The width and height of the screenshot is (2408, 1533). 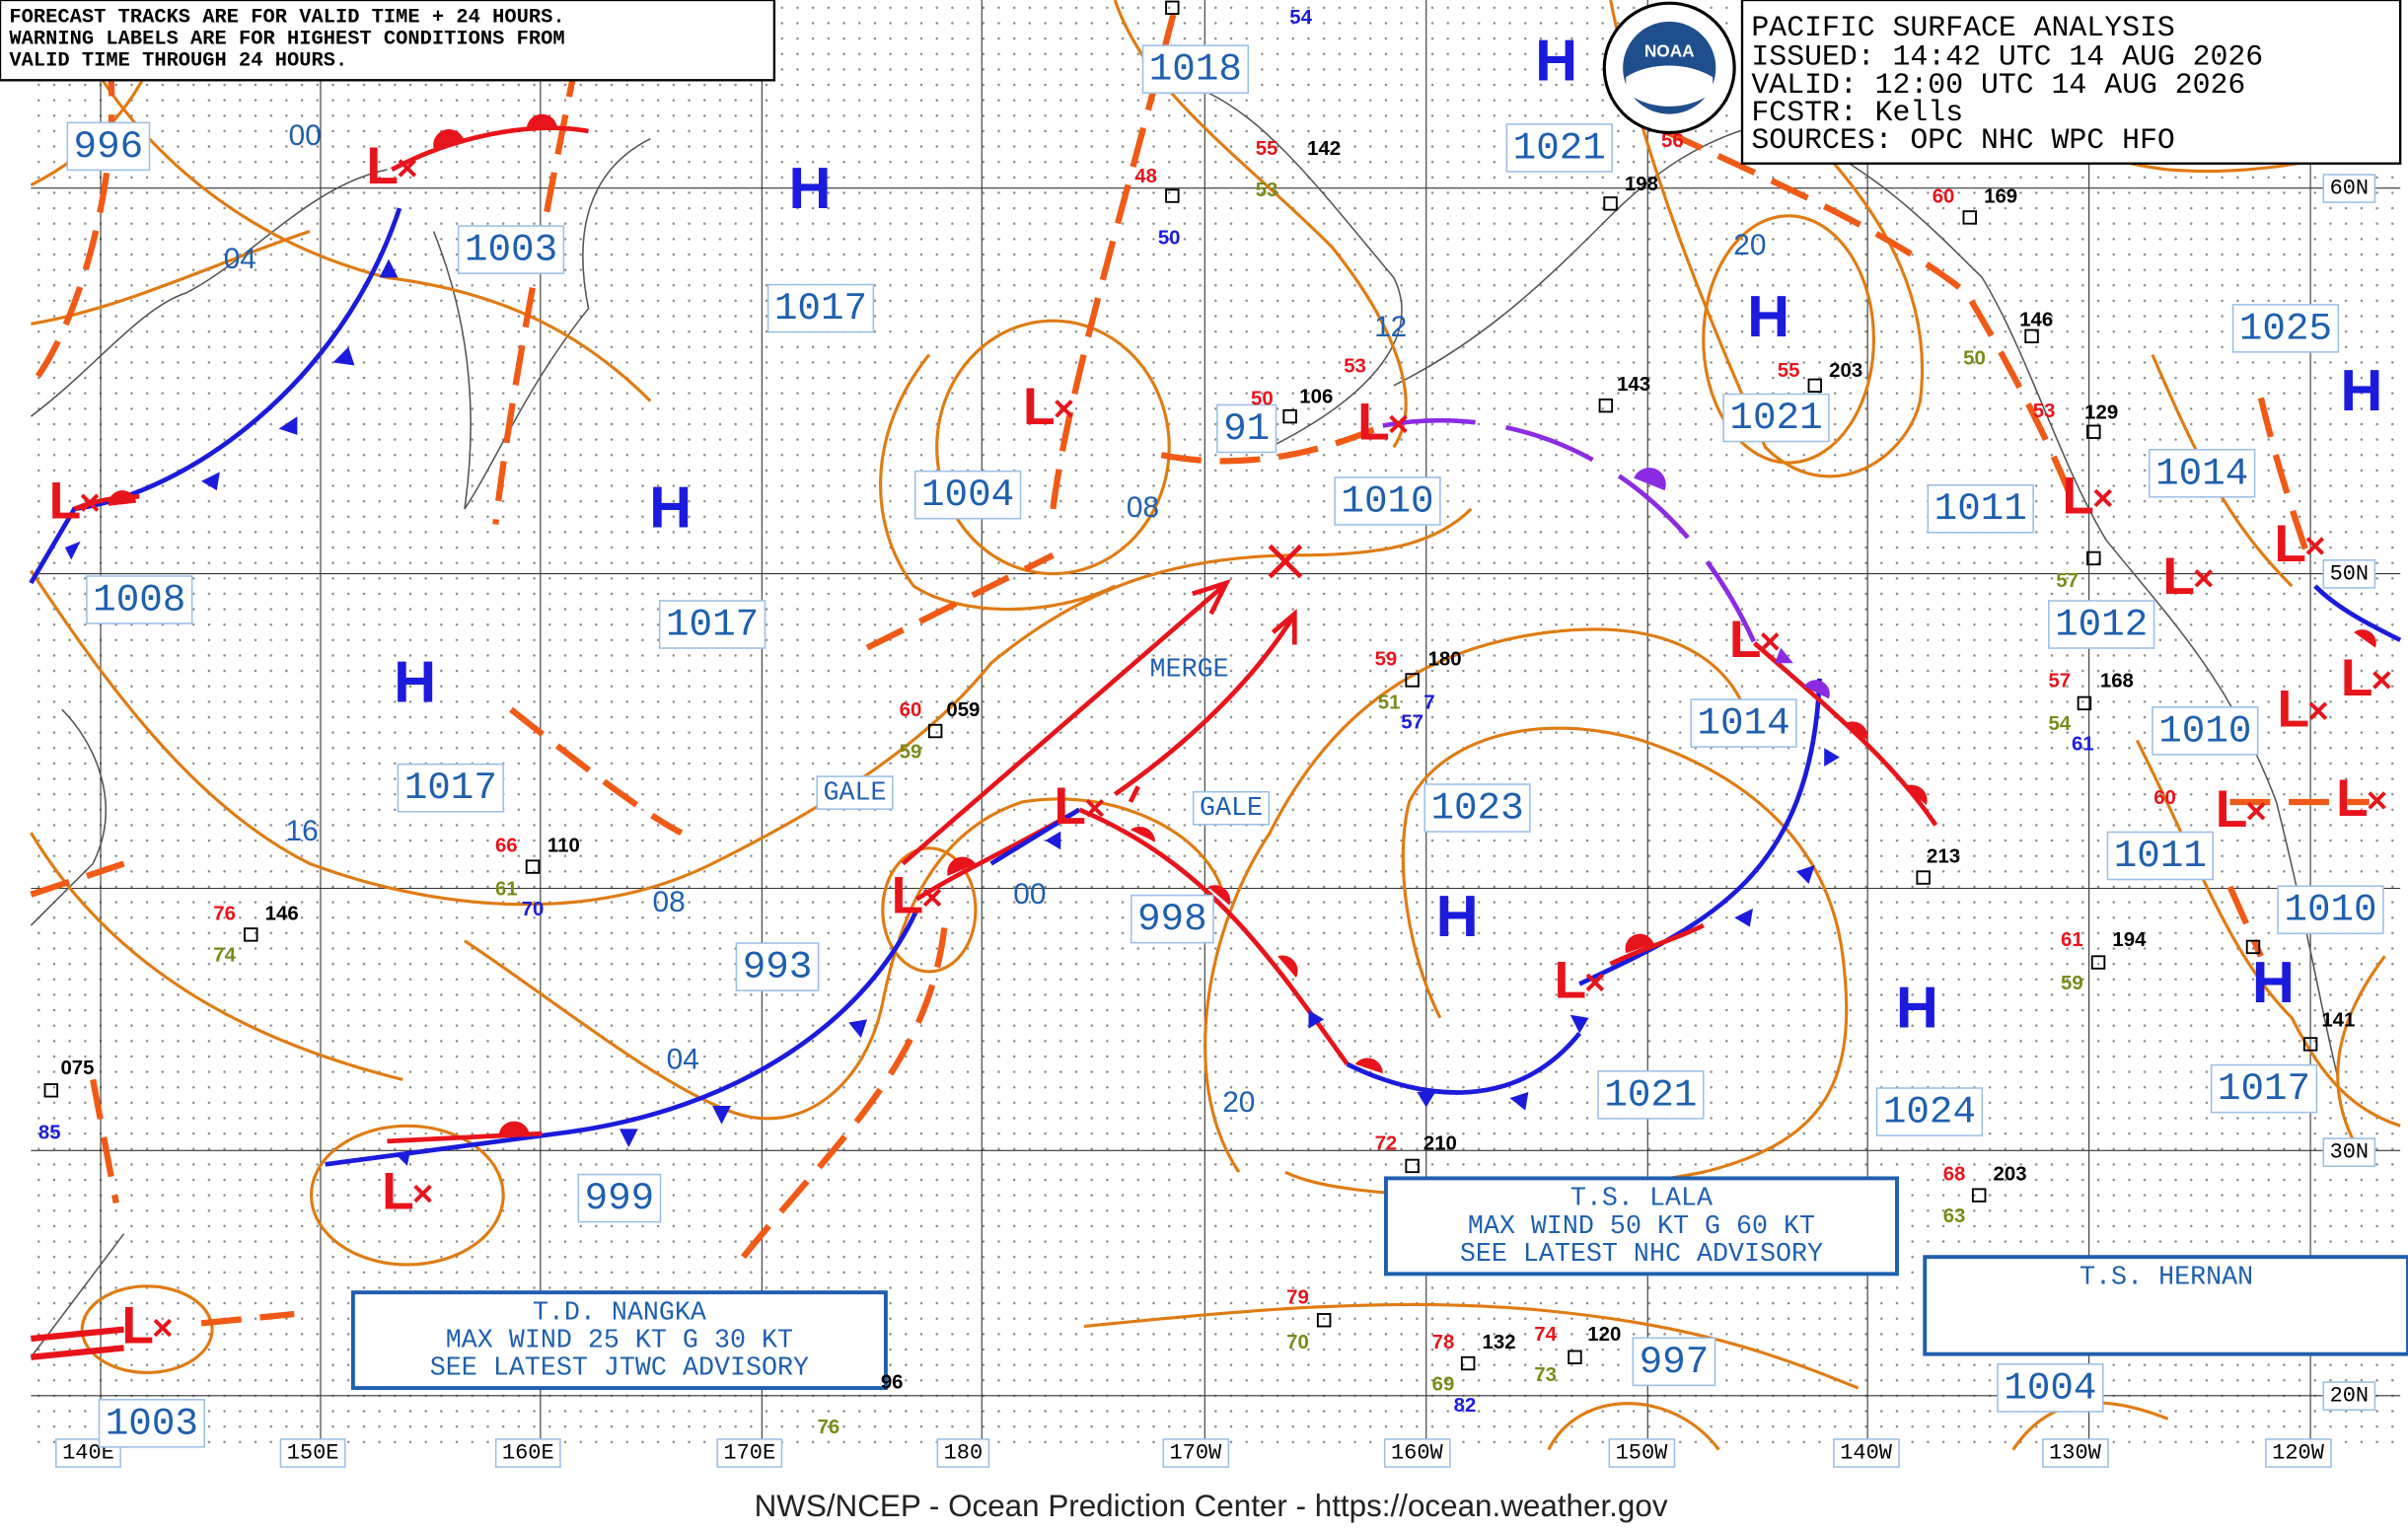 I want to click on station-value: 61, so click(x=507, y=889).